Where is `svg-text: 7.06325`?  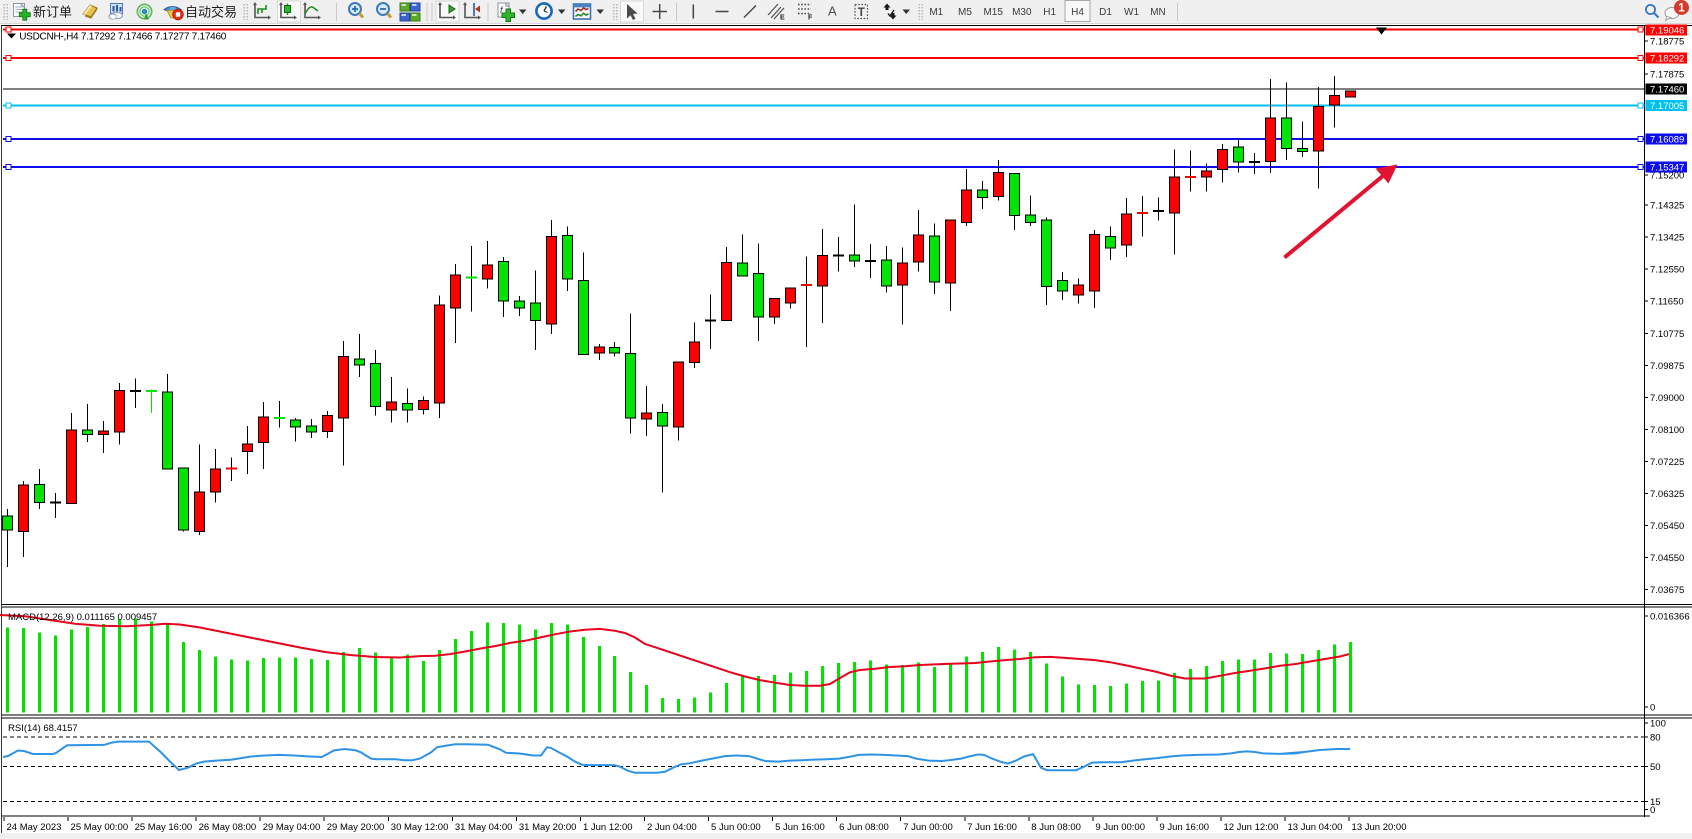
svg-text: 7.06325 is located at coordinates (1667, 494).